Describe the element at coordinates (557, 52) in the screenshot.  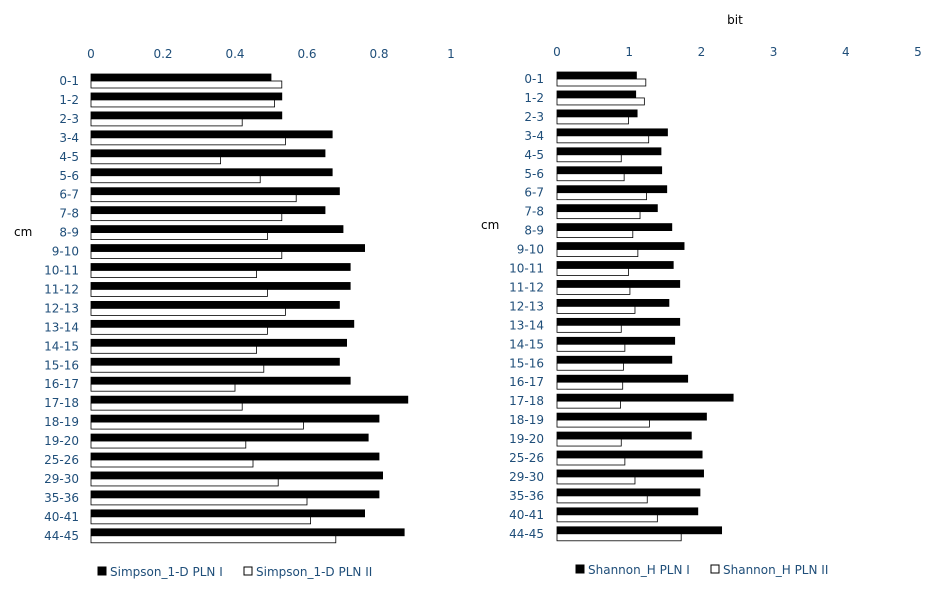
I see `chart2-tick-label: 0` at that location.